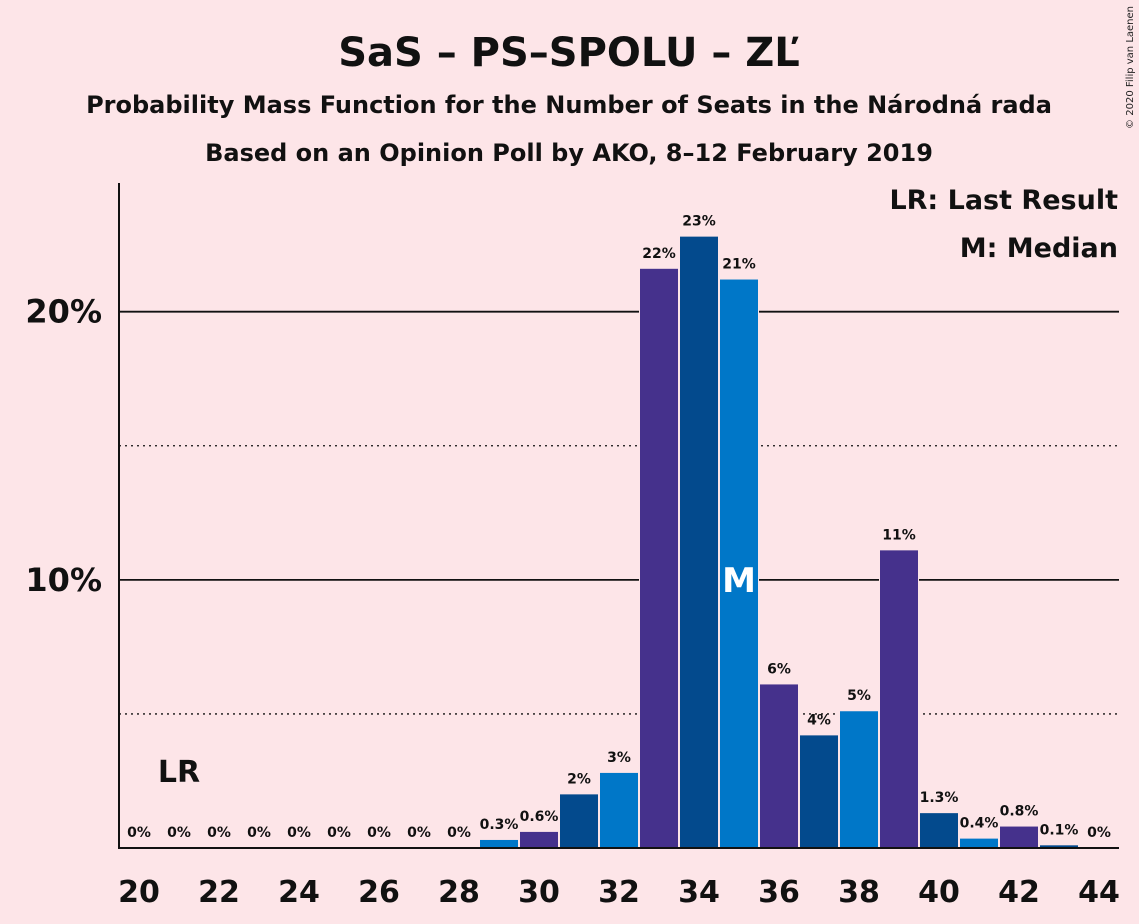 This screenshot has width=1139, height=924. Describe the element at coordinates (1099, 892) in the screenshot. I see `x-tick-label-44: 44` at that location.